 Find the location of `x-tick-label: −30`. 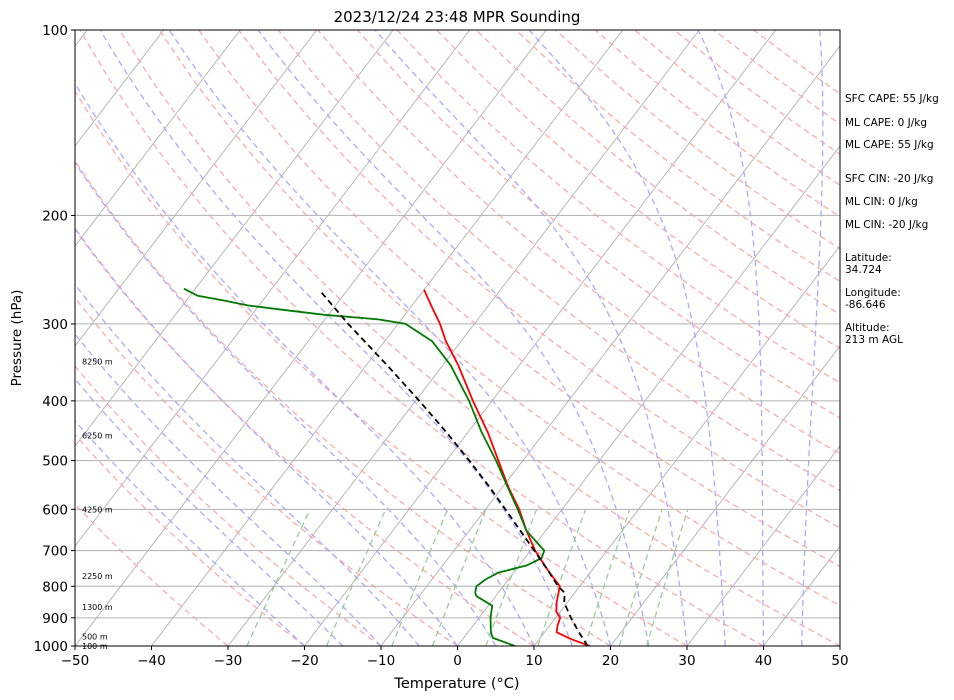

x-tick-label: −30 is located at coordinates (228, 661).